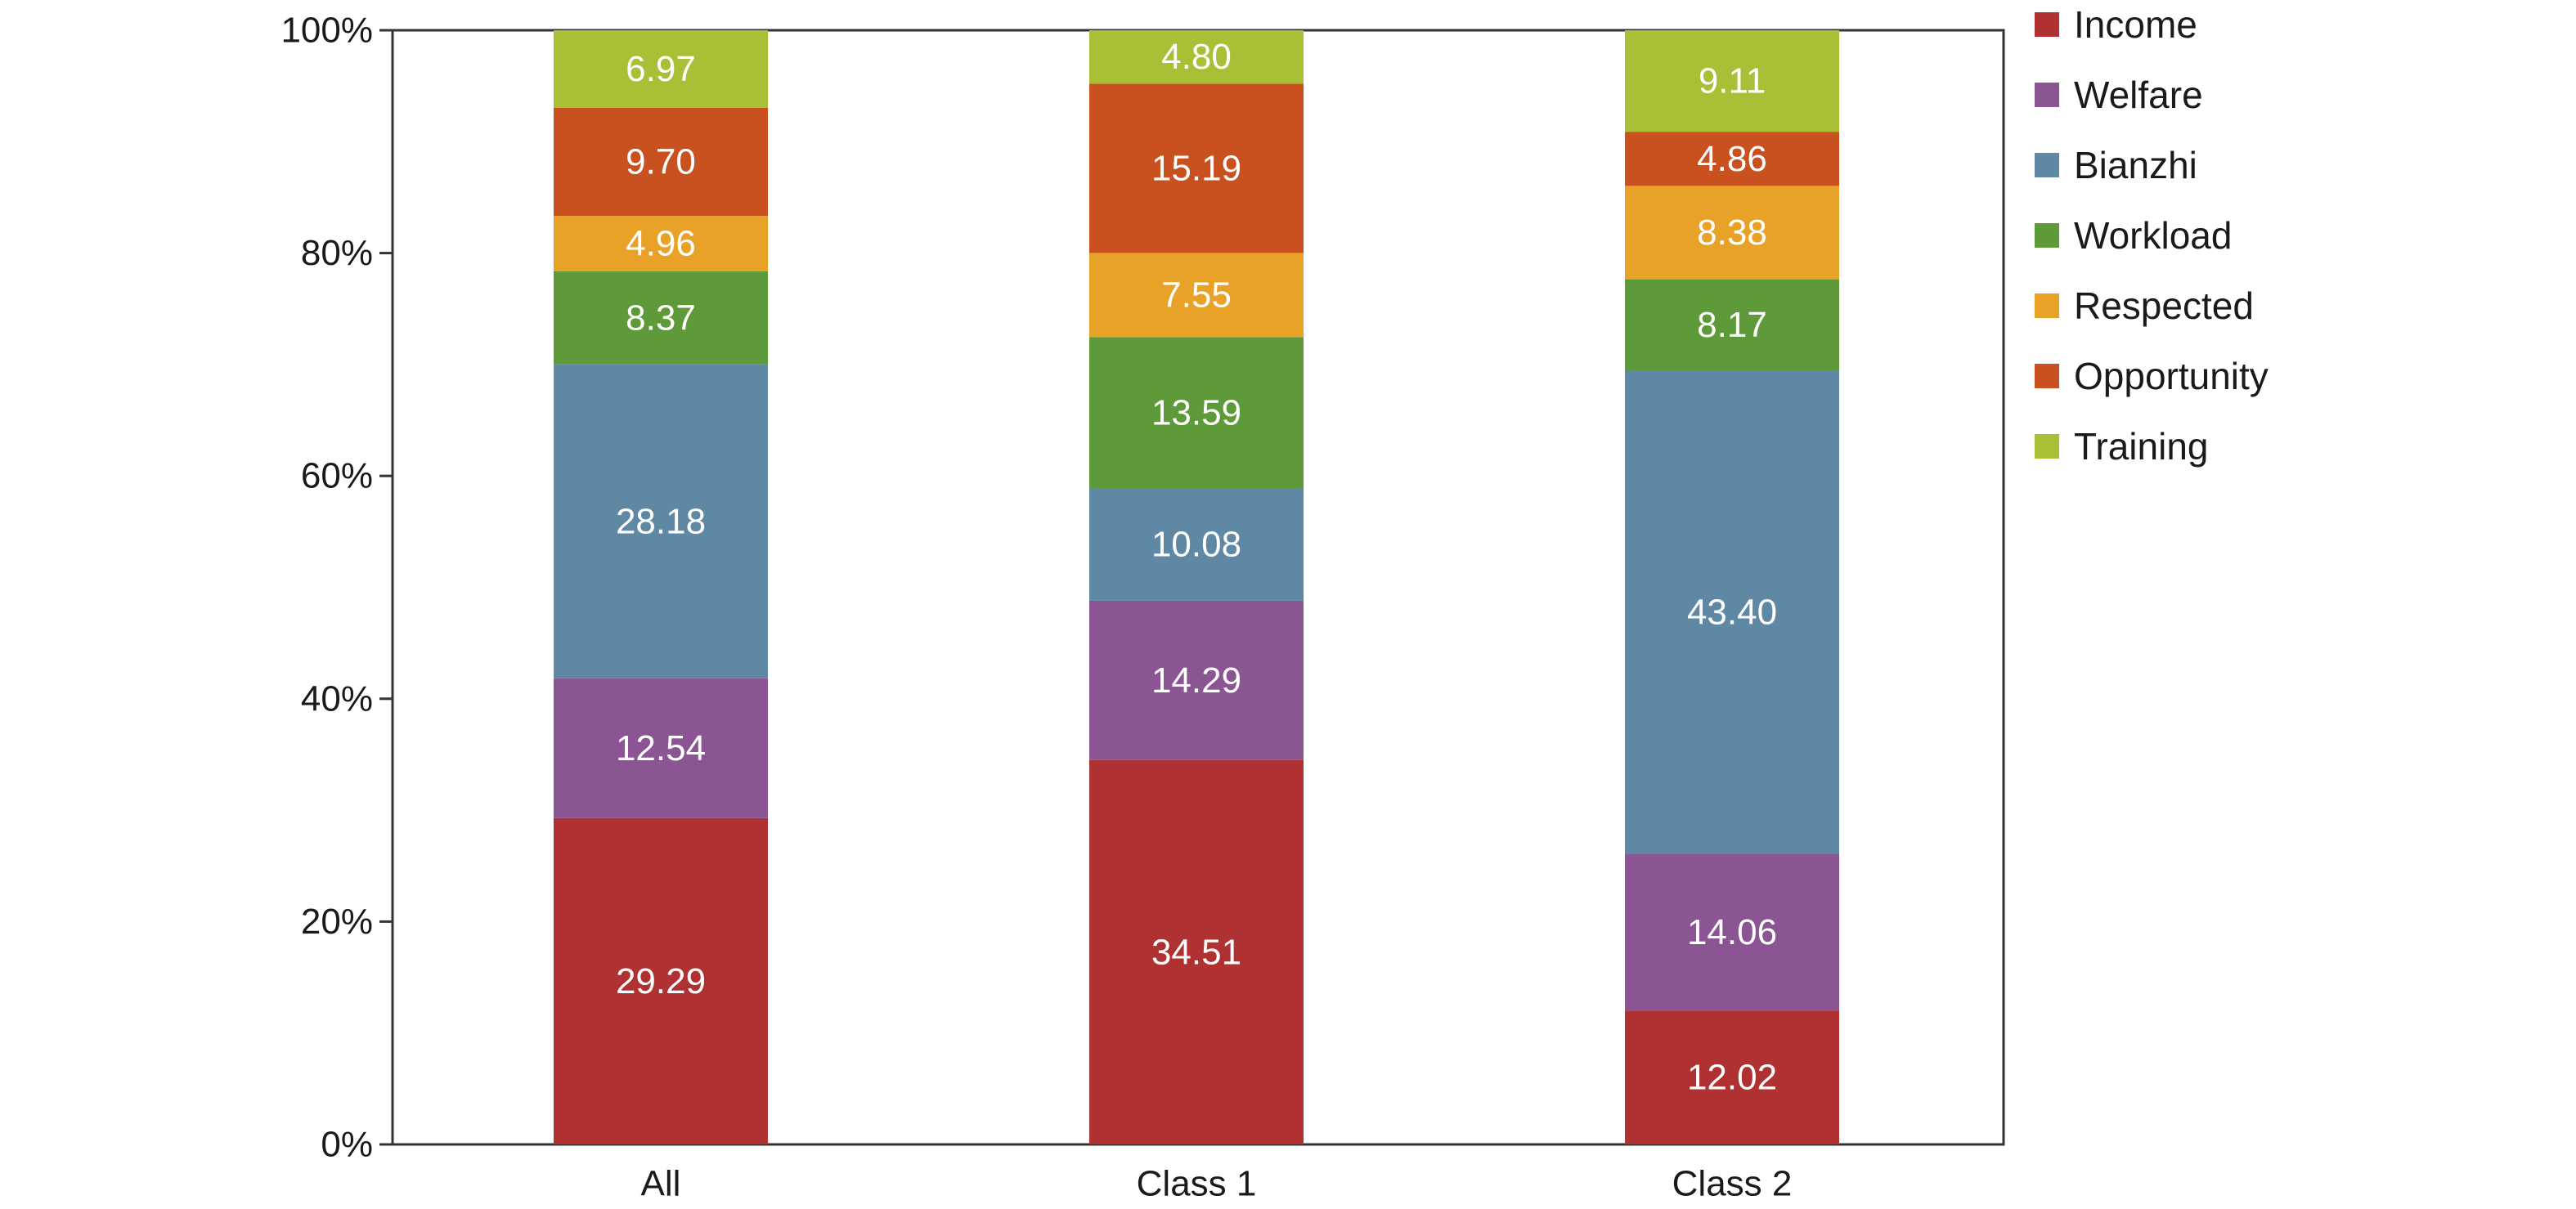 This screenshot has height=1209, width=2576. I want to click on data-label-welfare-class-2: 14.06, so click(1732, 932).